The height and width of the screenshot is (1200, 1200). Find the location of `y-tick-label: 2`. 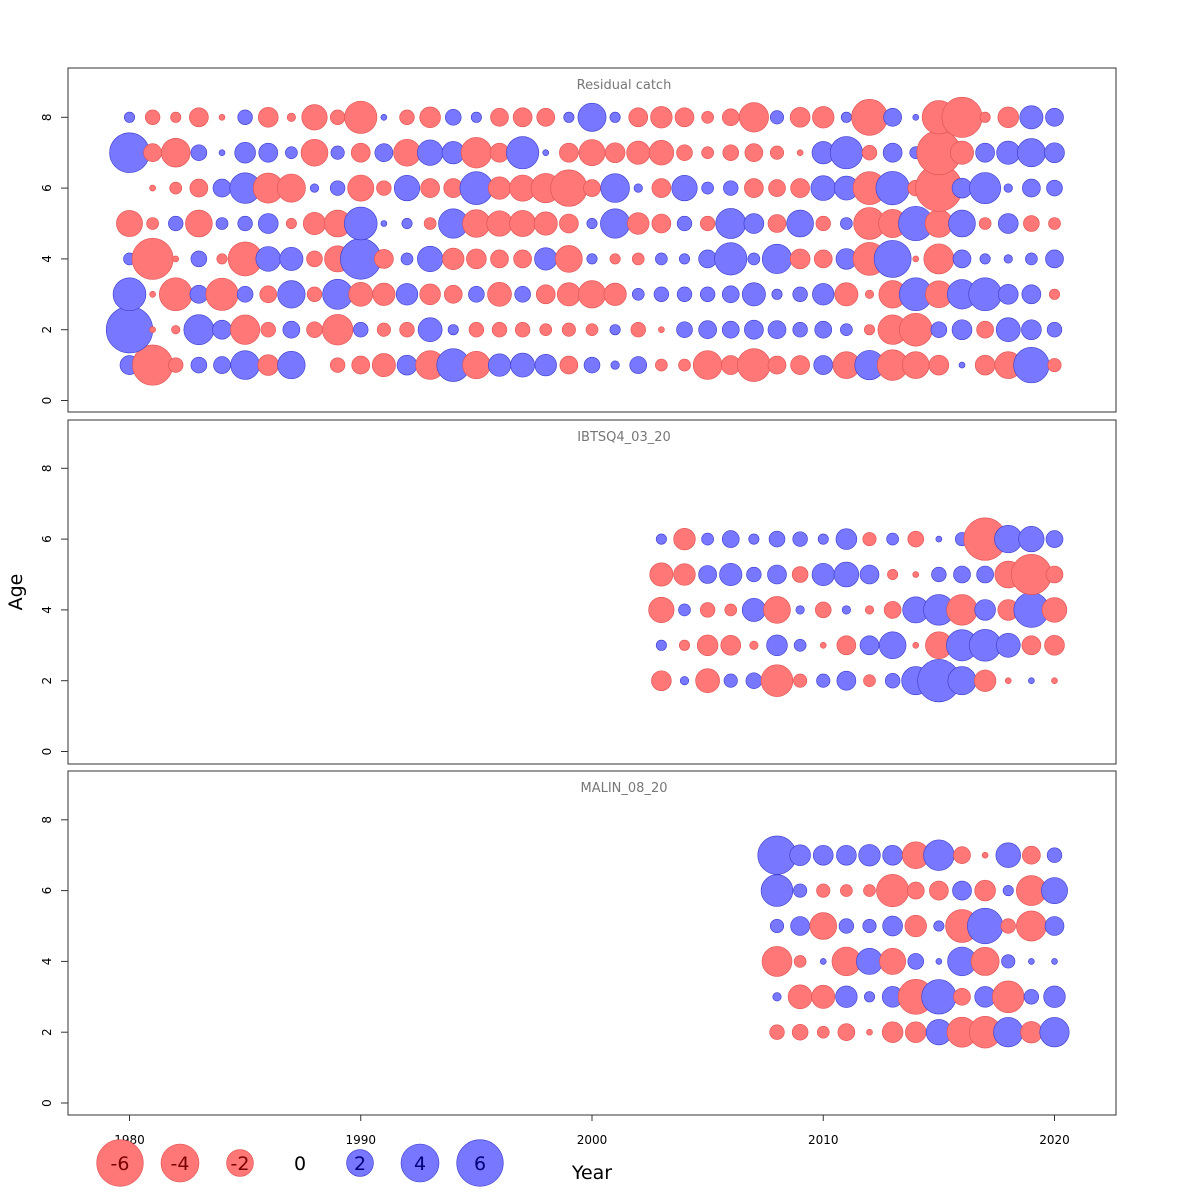

y-tick-label: 2 is located at coordinates (47, 1032).